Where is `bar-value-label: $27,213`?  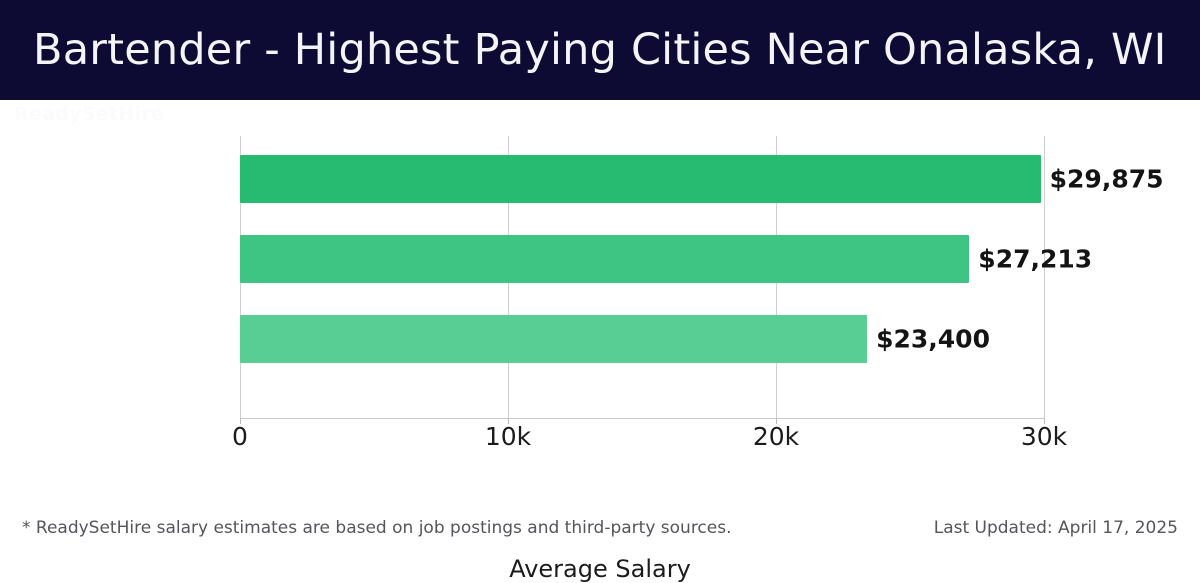 bar-value-label: $27,213 is located at coordinates (1035, 259).